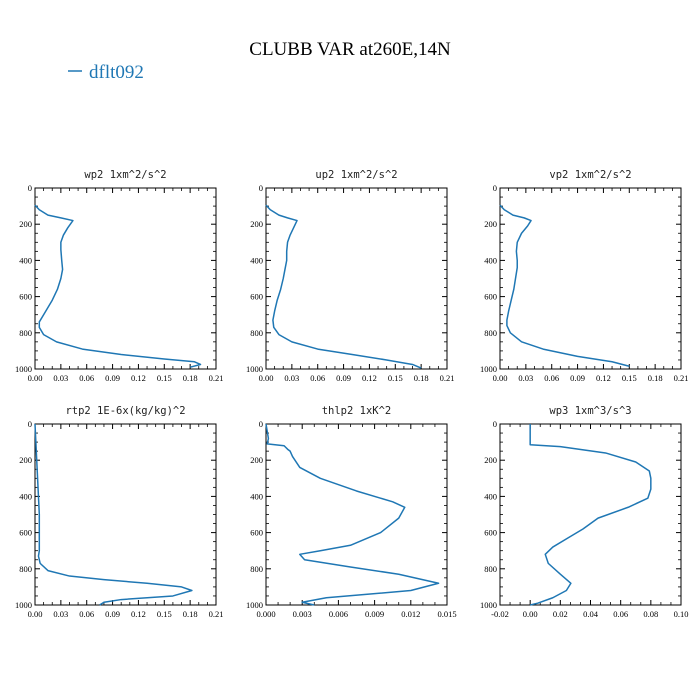 This screenshot has width=700, height=700. I want to click on legend: dflt092, so click(106, 72).